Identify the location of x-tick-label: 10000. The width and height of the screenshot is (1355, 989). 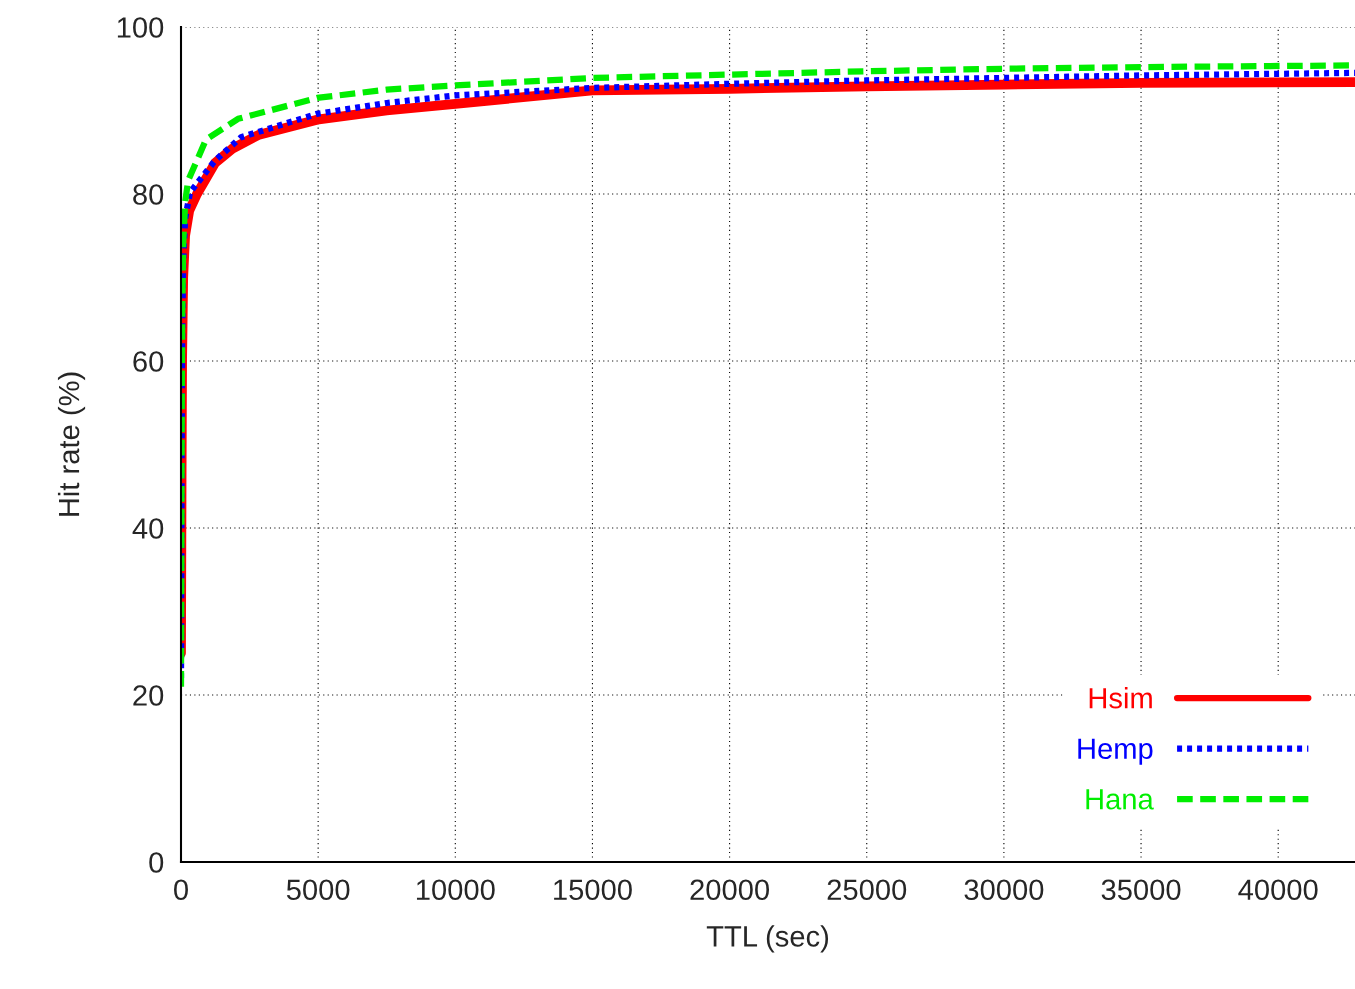
(455, 890).